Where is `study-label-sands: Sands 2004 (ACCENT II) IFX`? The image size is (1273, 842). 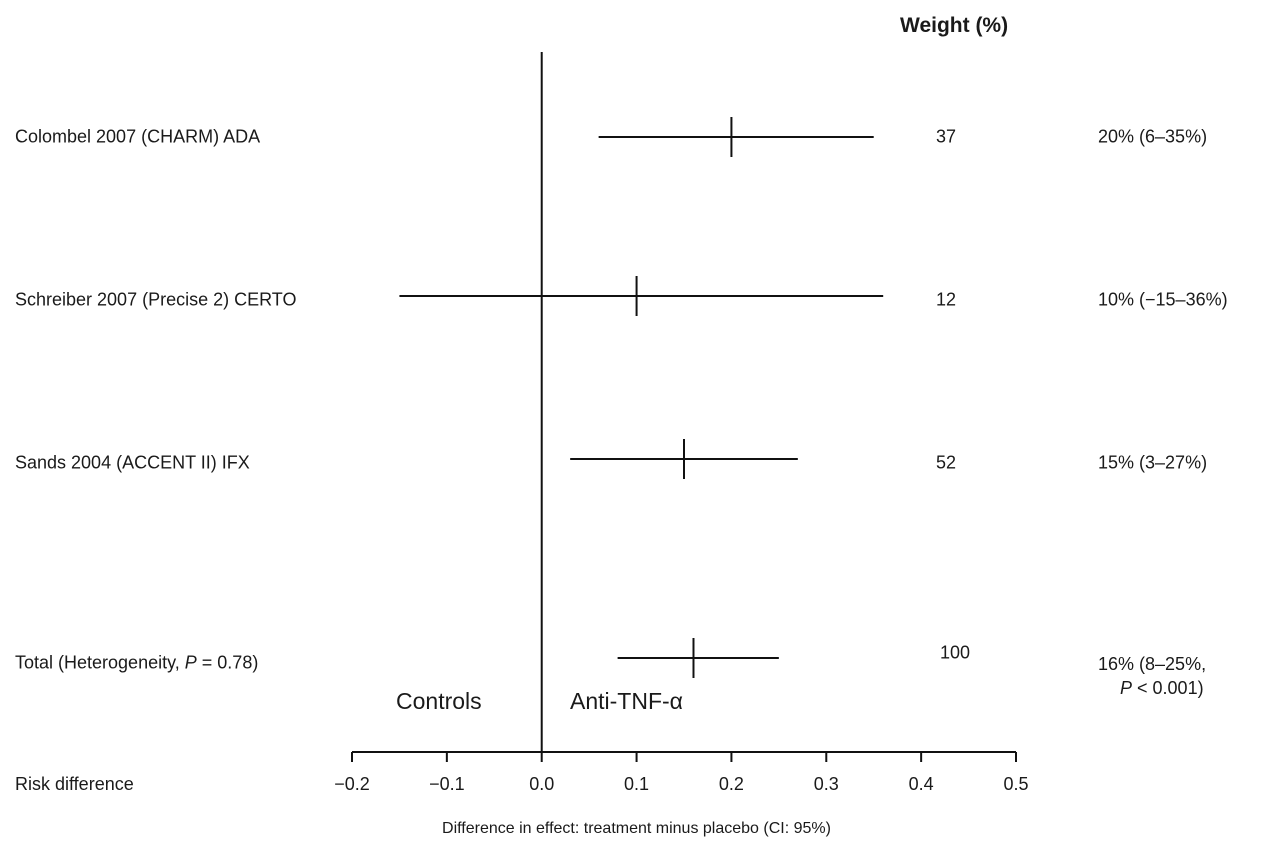 study-label-sands: Sands 2004 (ACCENT II) IFX is located at coordinates (132, 462).